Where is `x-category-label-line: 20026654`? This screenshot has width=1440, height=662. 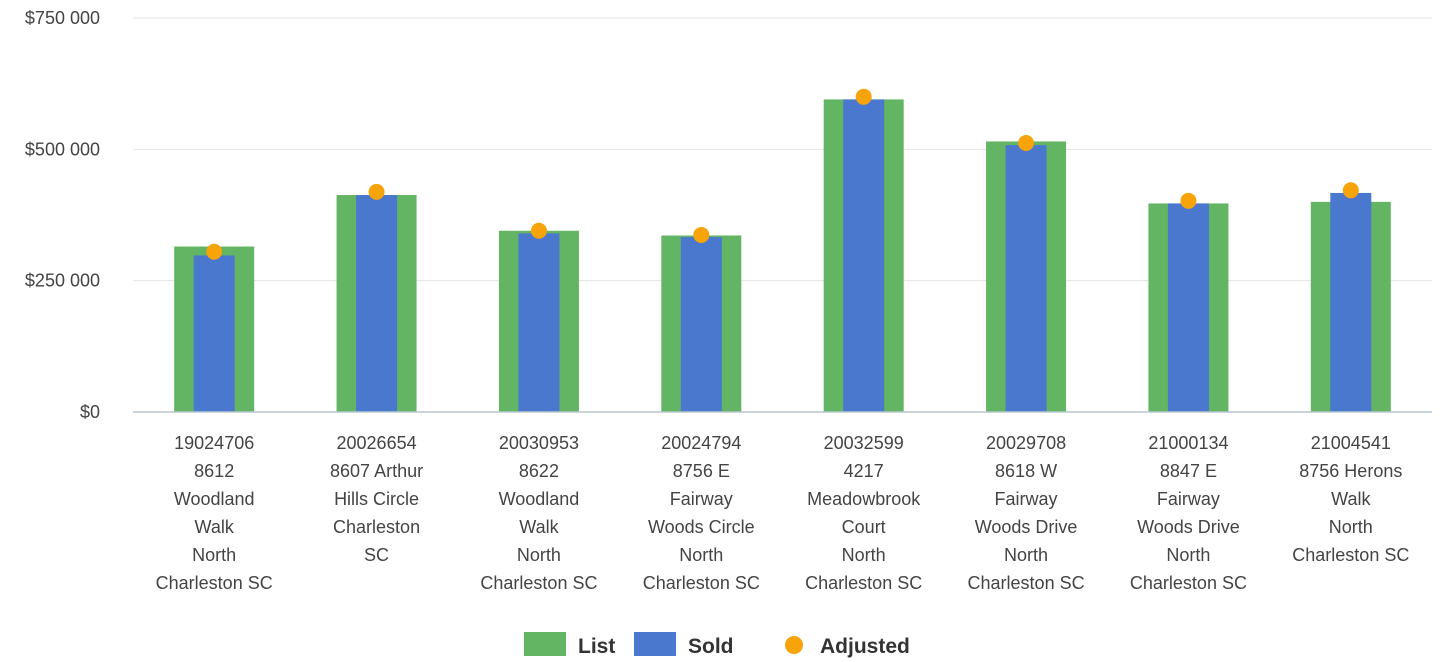 x-category-label-line: 20026654 is located at coordinates (377, 443).